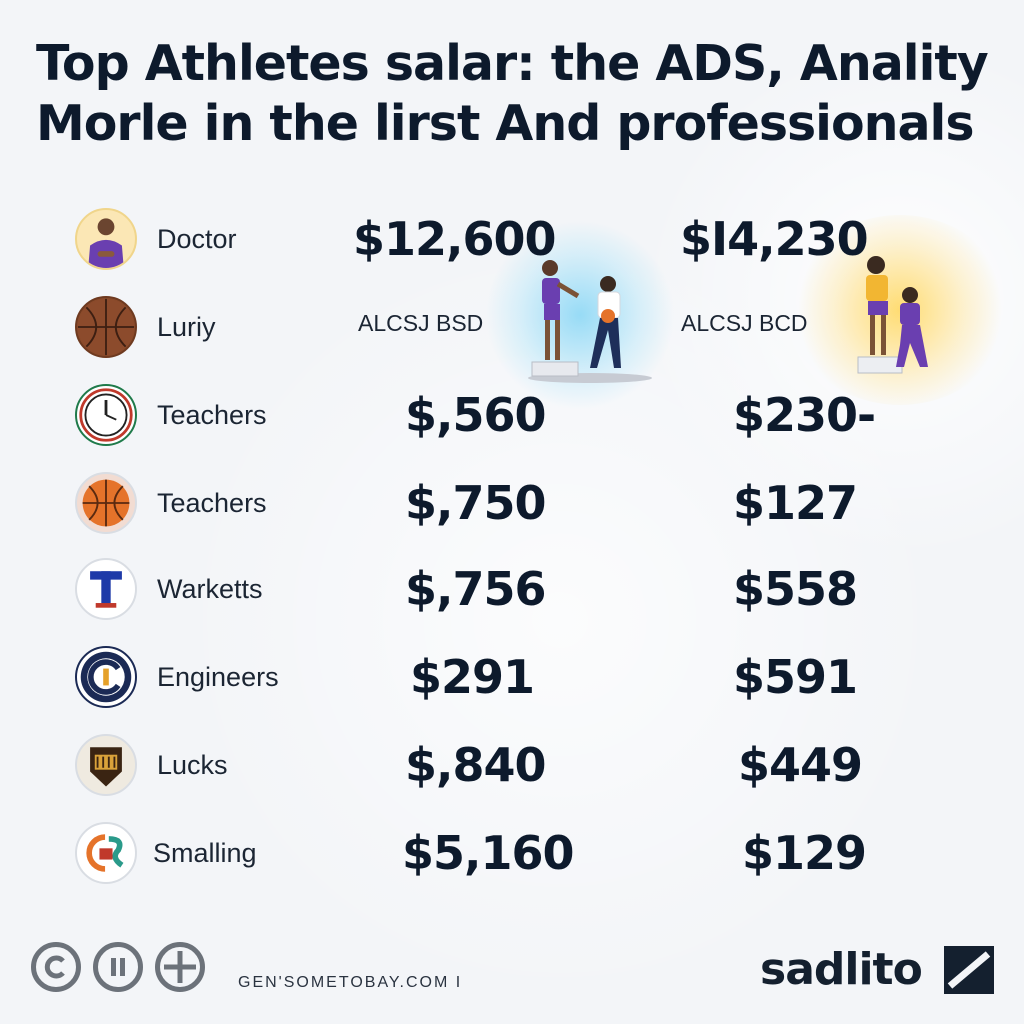  Describe the element at coordinates (795, 589) in the screenshot. I see `row-value-col2: $558` at that location.